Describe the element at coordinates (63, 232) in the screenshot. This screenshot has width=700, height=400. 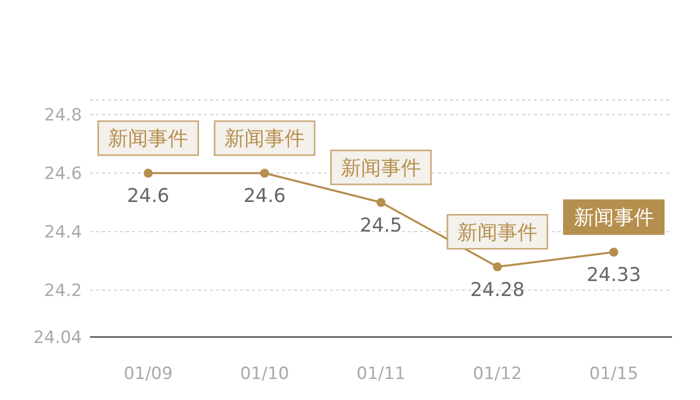
I see `y-tick-label: 24.4` at that location.